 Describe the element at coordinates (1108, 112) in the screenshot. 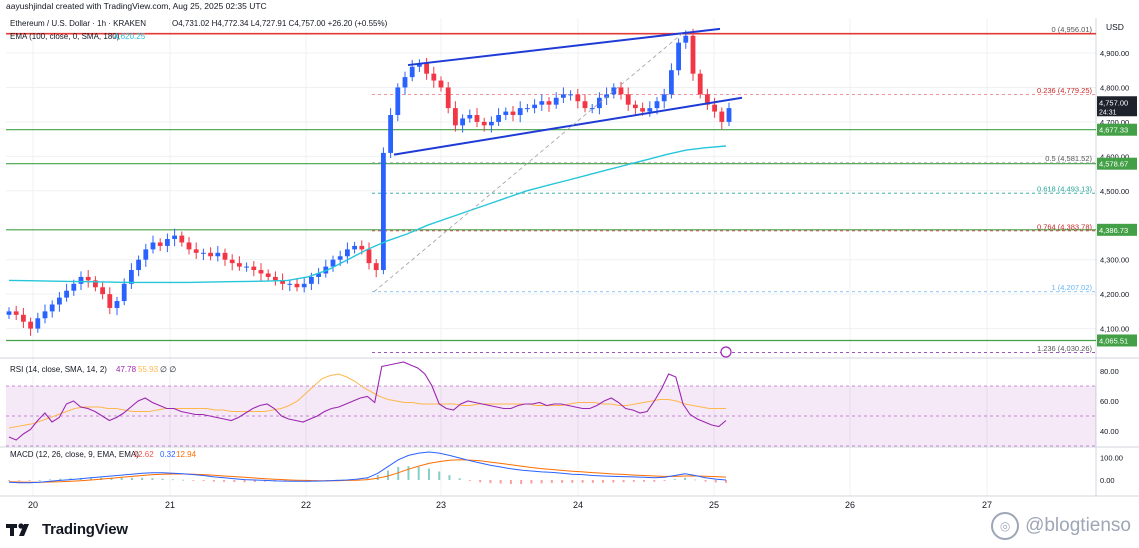

I see `countdown-tag: 24:31` at that location.